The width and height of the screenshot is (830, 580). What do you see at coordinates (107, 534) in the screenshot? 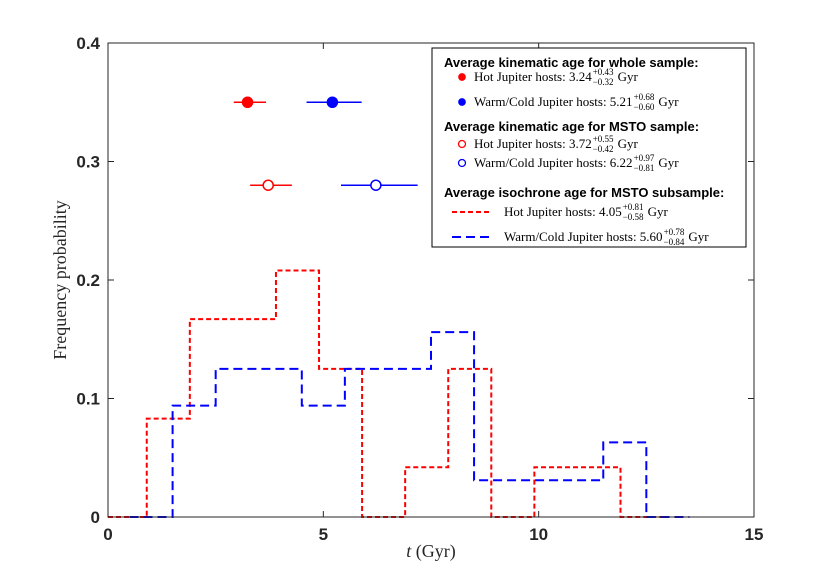
I see `x-tick-label: 0` at bounding box center [107, 534].